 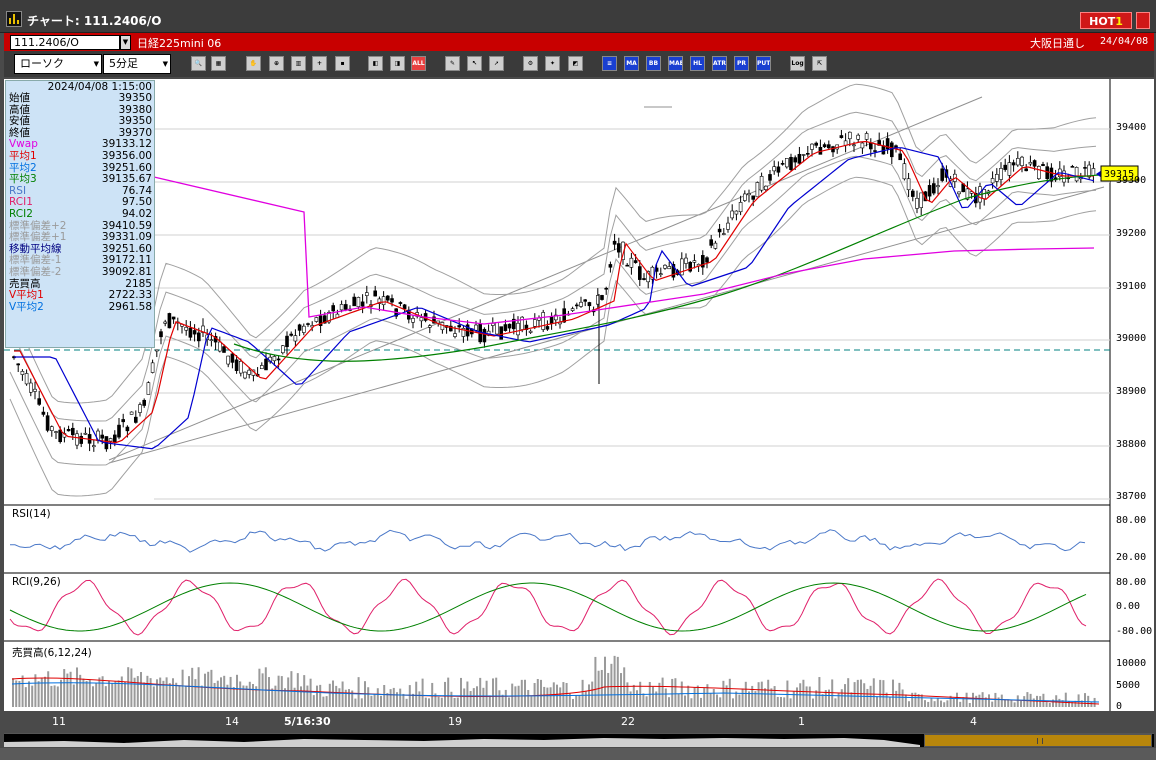 I want to click on hot-button: HOT1, so click(x=1106, y=20).